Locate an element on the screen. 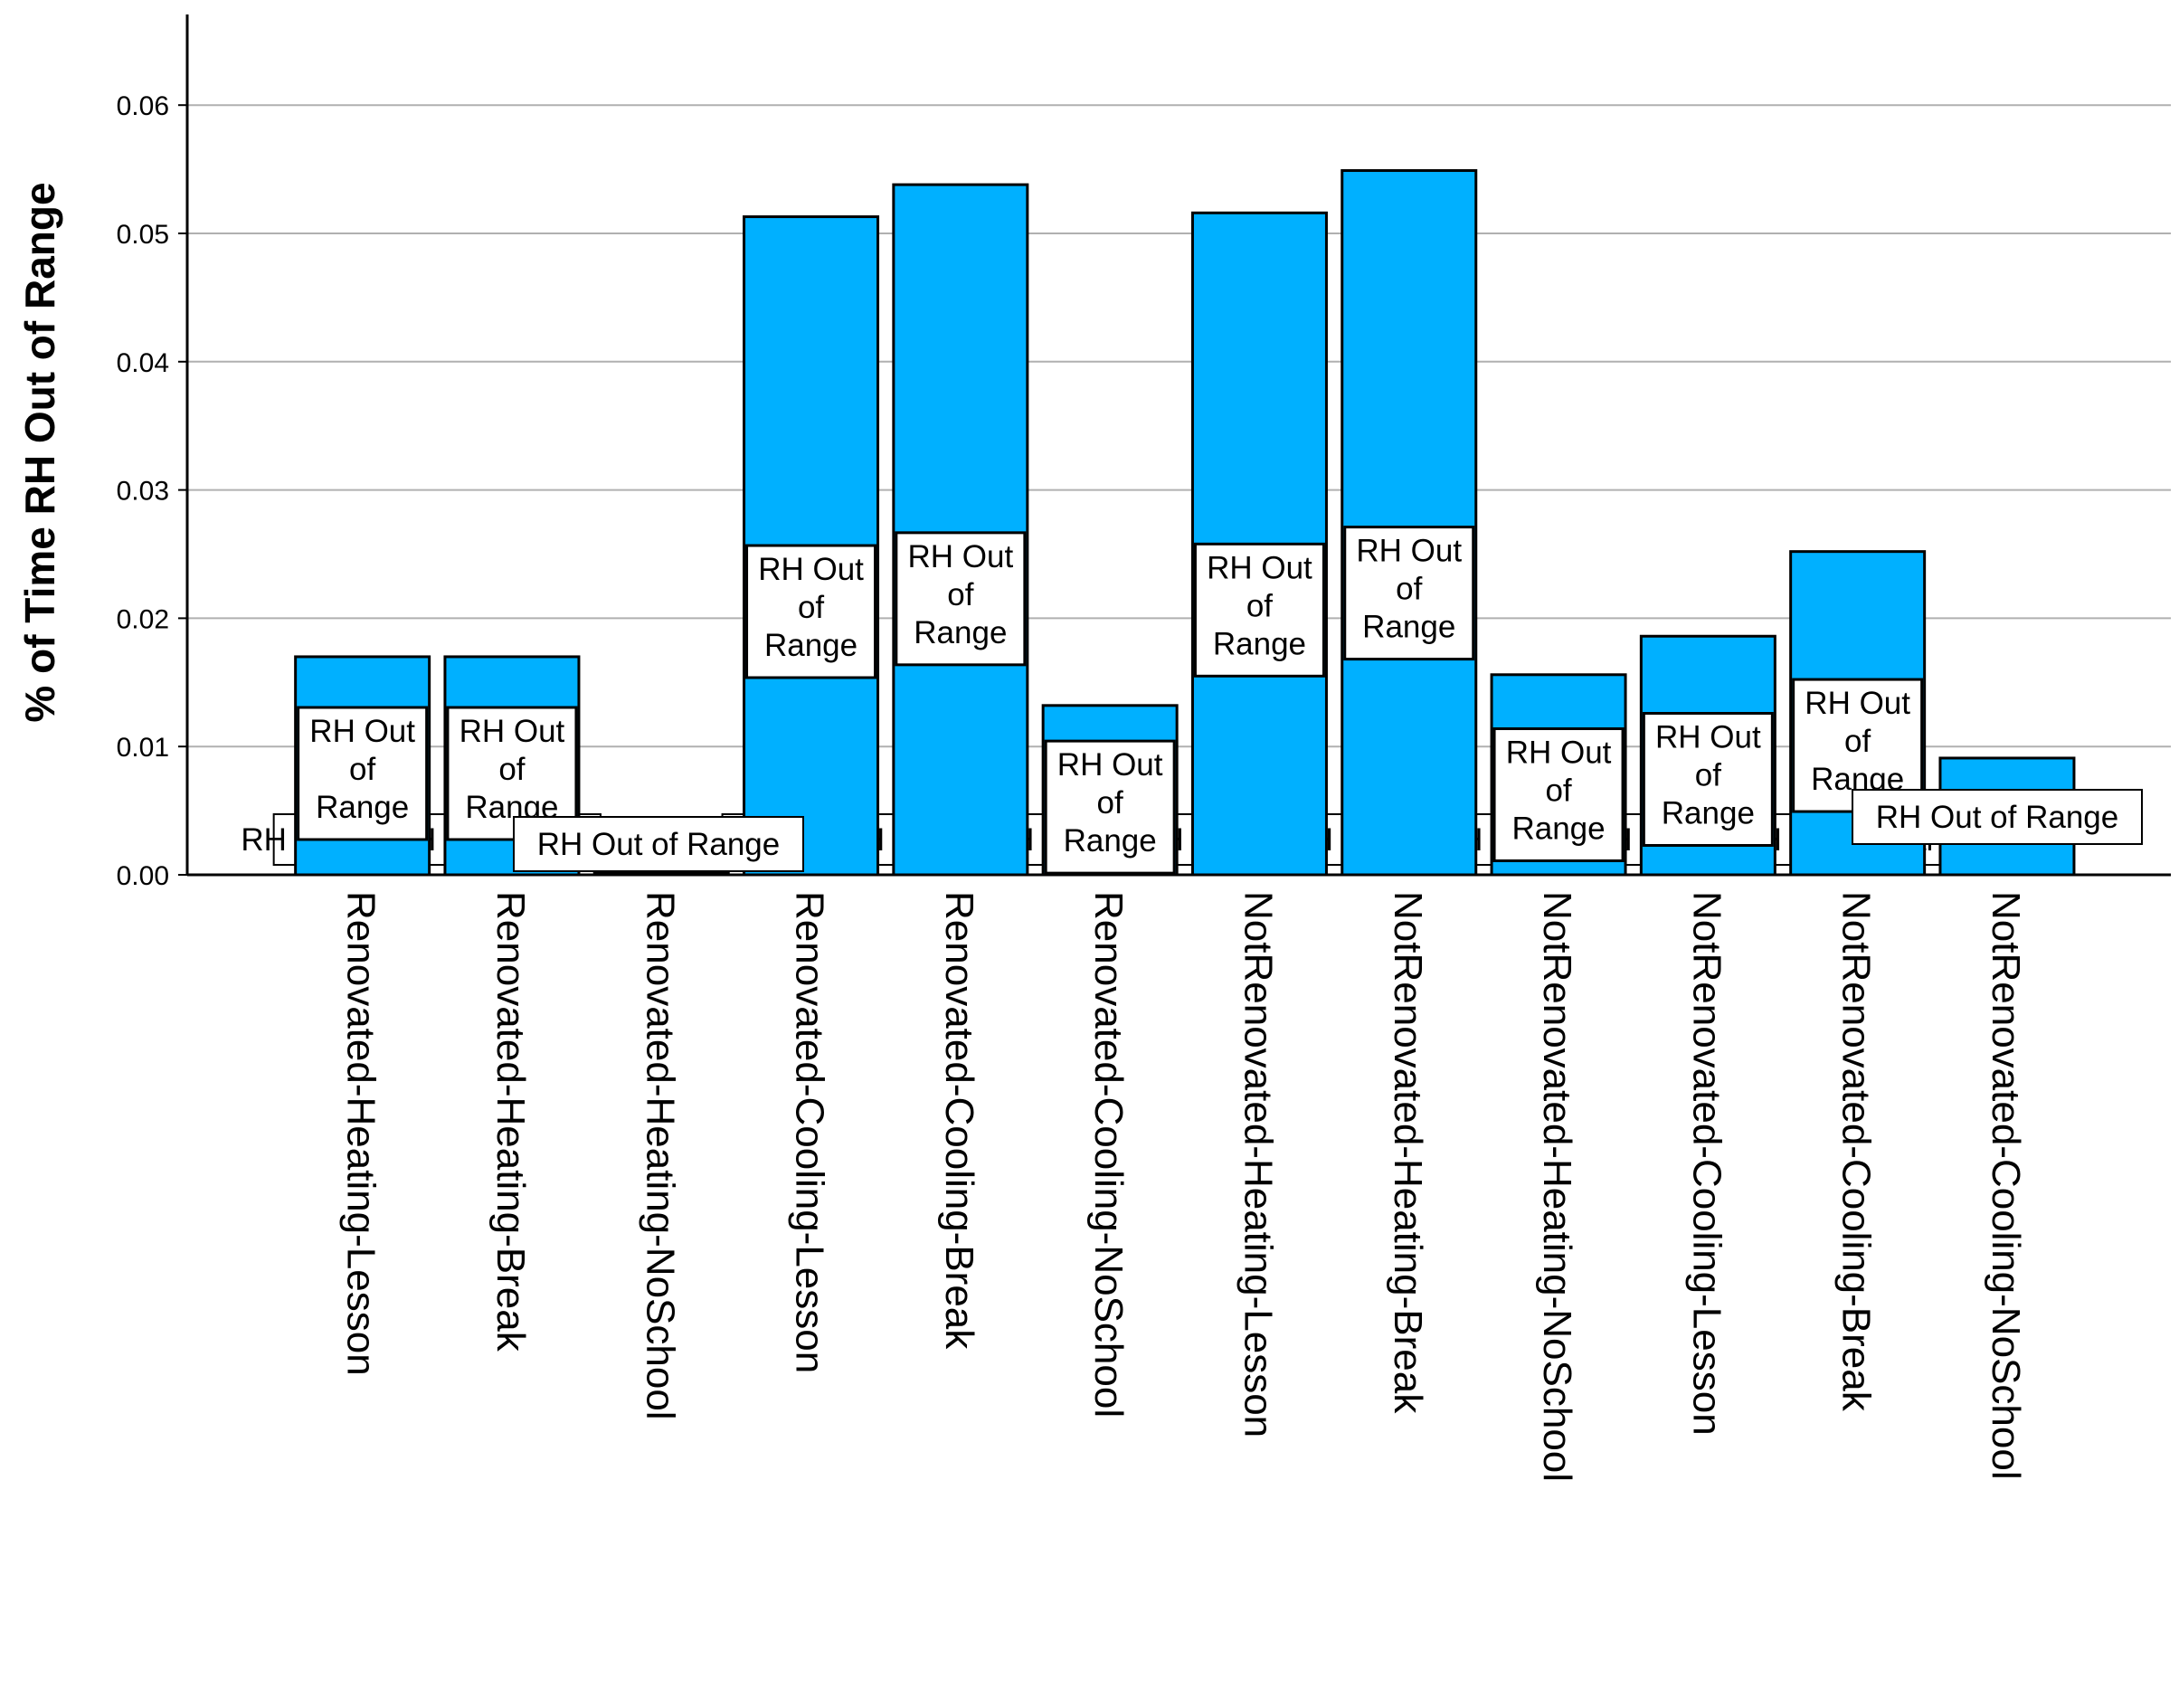 The image size is (2179, 1708). x-category-label: NotRenovated-Cooling-Lesson is located at coordinates (1706, 1163).